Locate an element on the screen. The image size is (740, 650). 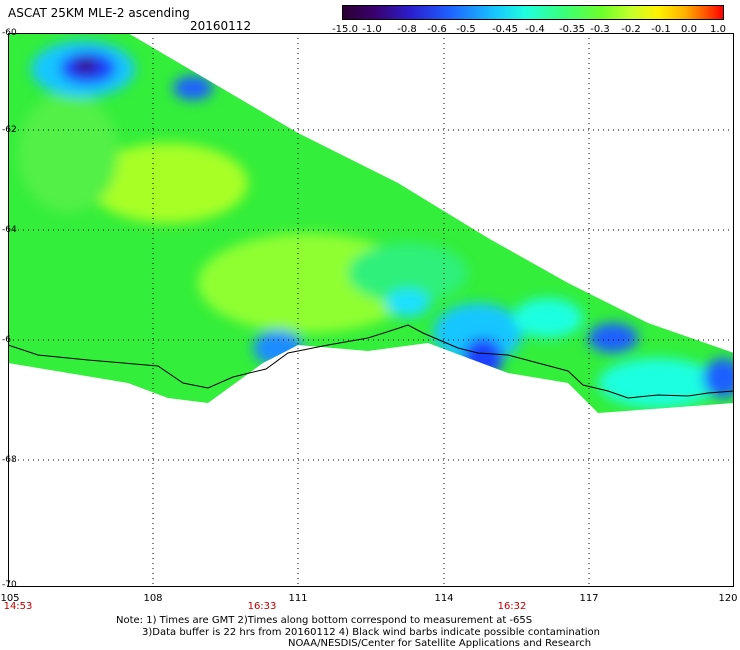
lat-label: -6 is located at coordinates (6, 340).